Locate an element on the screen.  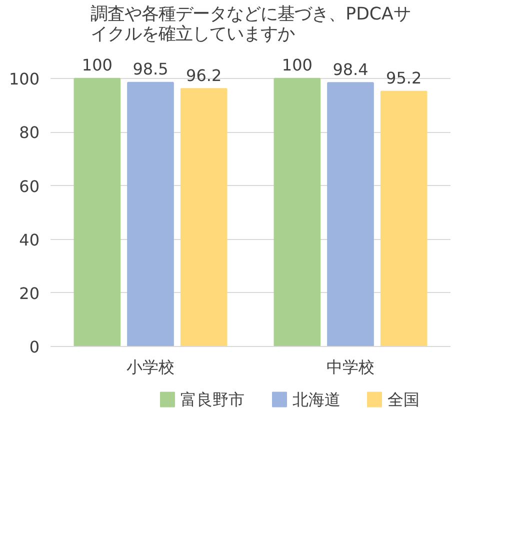
data-label: 98.5 is located at coordinates (150, 69).